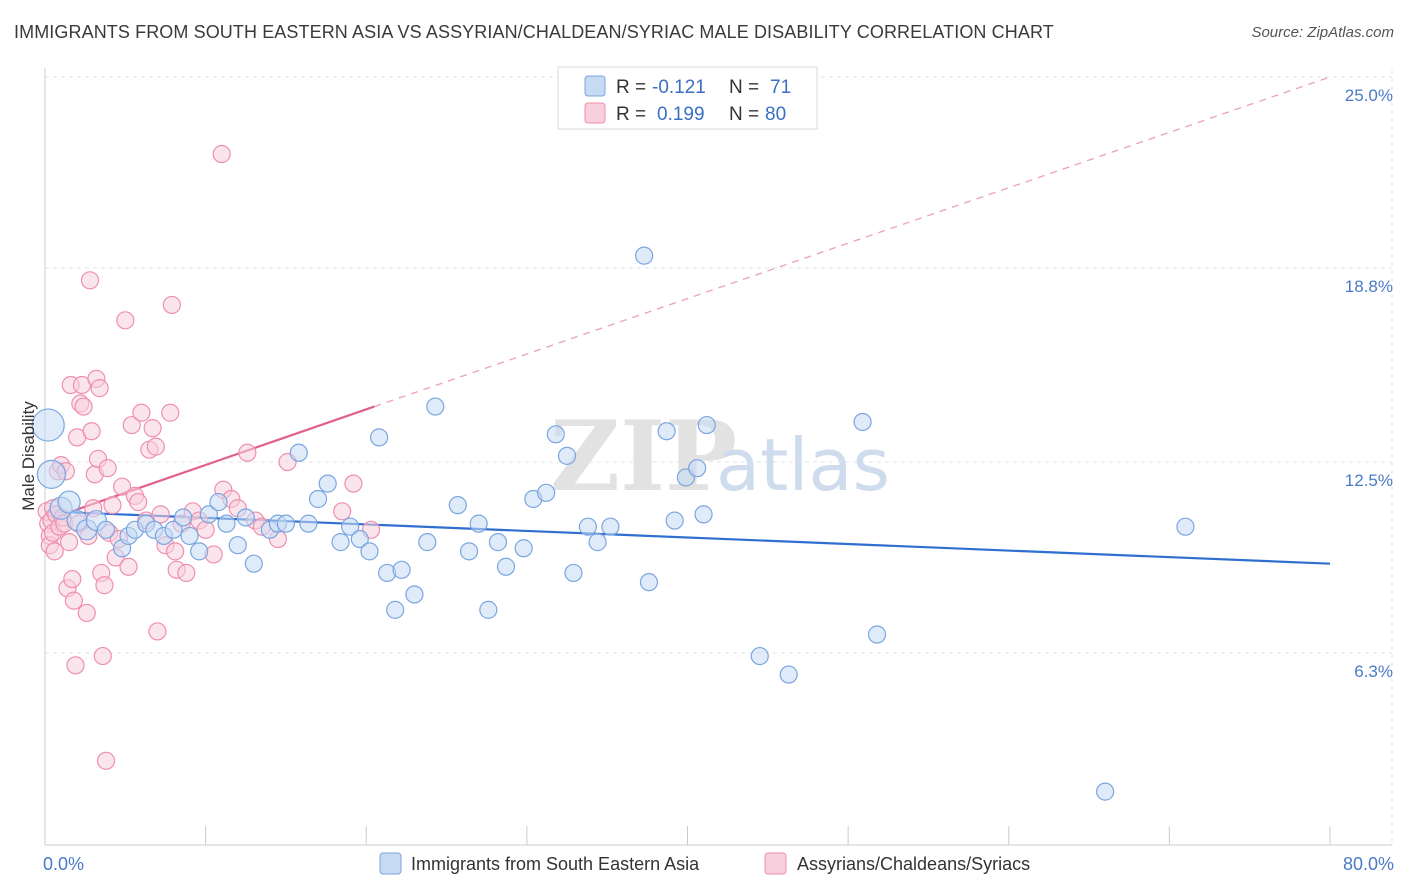 The height and width of the screenshot is (892, 1406). What do you see at coordinates (1322, 32) in the screenshot?
I see `source-label: Source: ZipAtlas.com` at bounding box center [1322, 32].